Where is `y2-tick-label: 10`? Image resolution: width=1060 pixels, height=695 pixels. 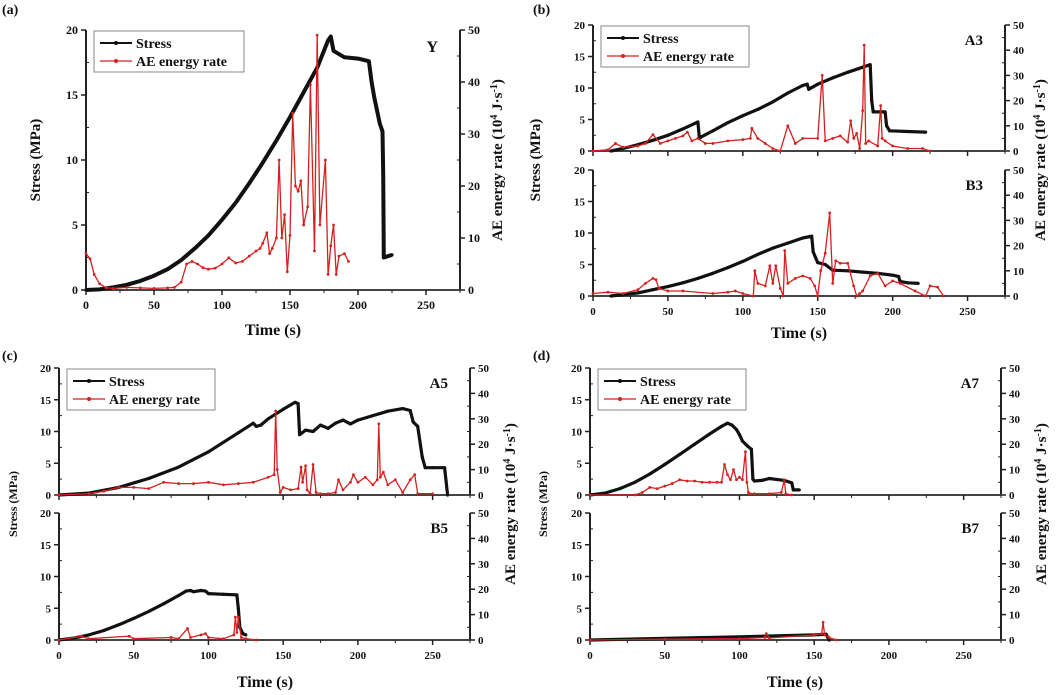
y2-tick-label: 10 is located at coordinates (1015, 471).